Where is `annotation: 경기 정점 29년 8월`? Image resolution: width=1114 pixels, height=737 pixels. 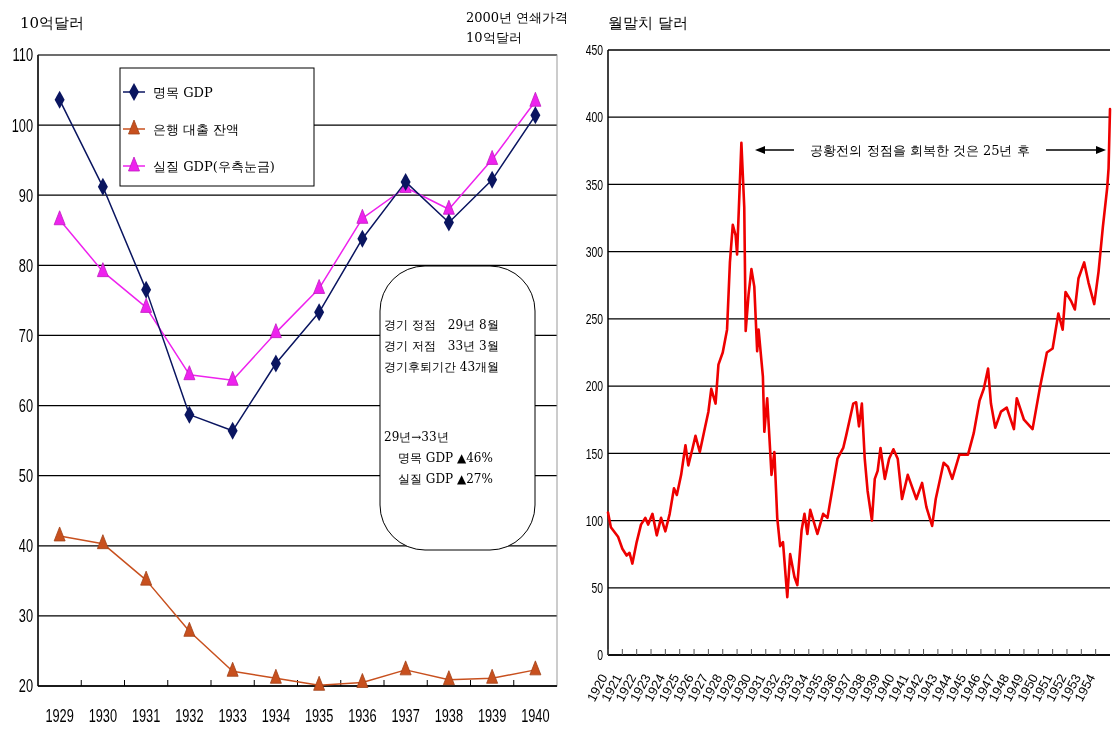
annotation: 경기 정점 29년 8월 is located at coordinates (441, 325).